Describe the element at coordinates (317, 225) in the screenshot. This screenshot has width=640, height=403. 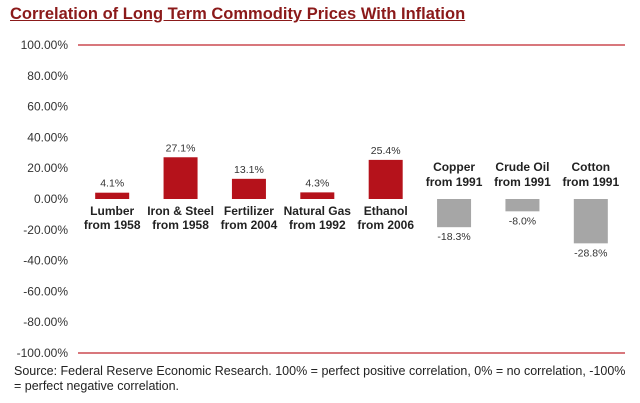
I see `category-label: from 1992` at that location.